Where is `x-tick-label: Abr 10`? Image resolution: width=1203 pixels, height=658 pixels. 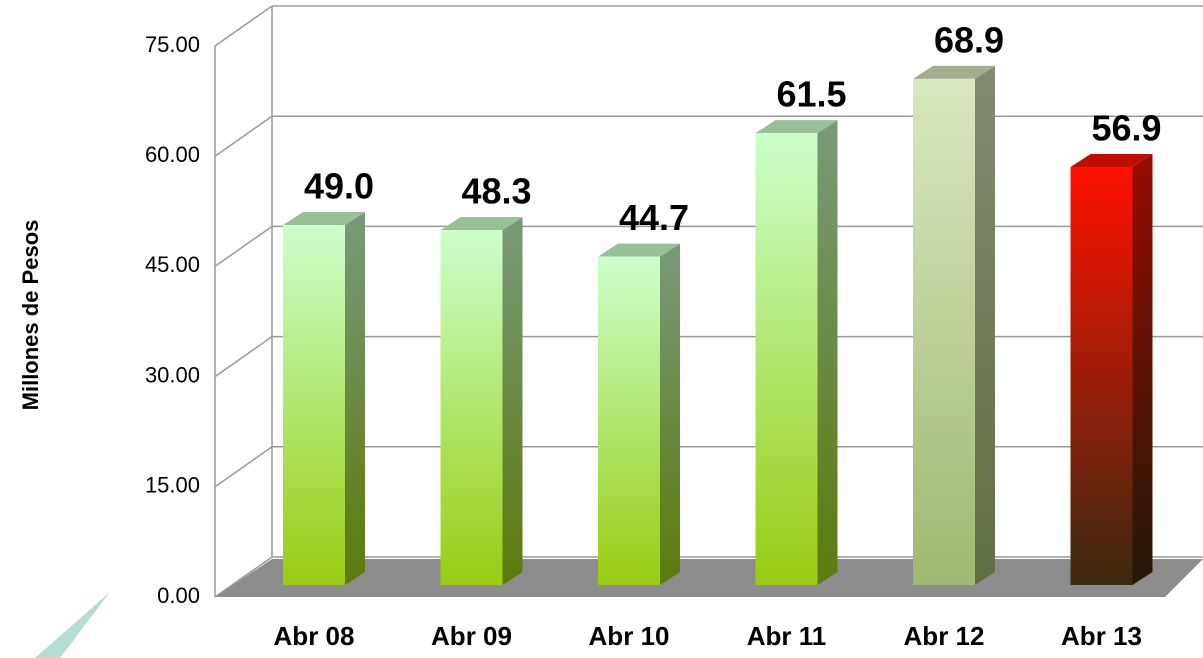
x-tick-label: Abr 10 is located at coordinates (629, 636).